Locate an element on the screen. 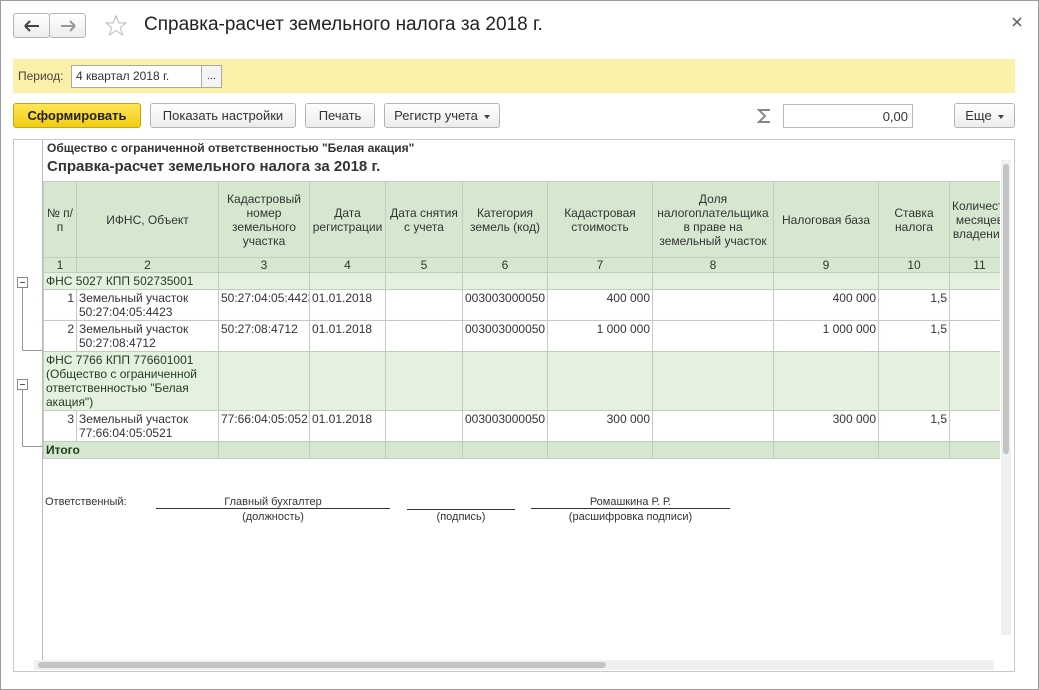  column-number: 4 is located at coordinates (347, 265).